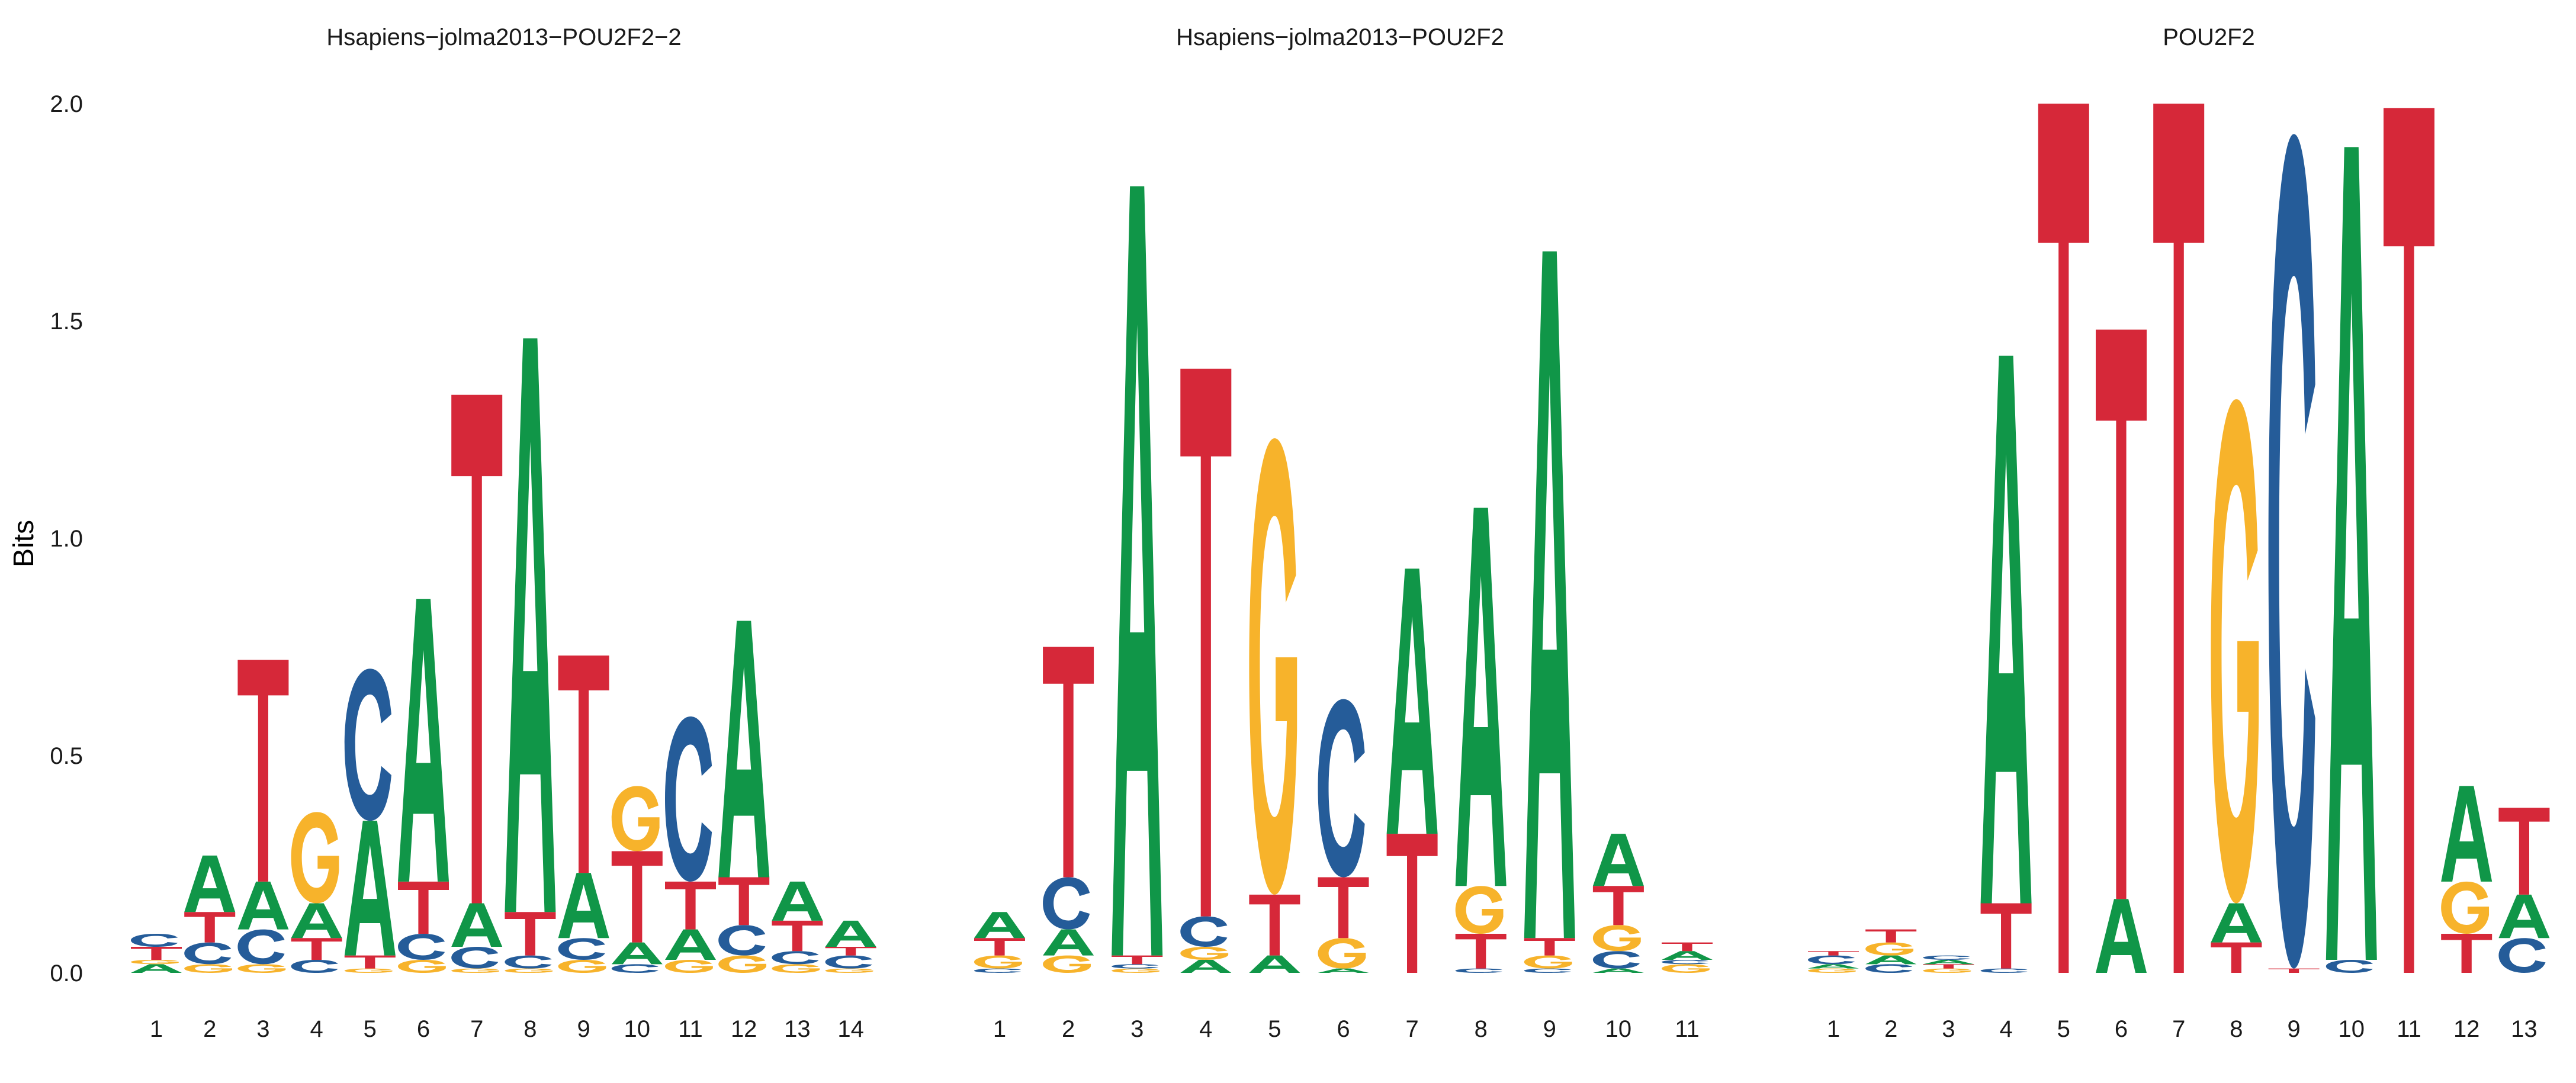 The height and width of the screenshot is (1083, 2576). I want to click on y-tick-label: 0.5, so click(66, 756).